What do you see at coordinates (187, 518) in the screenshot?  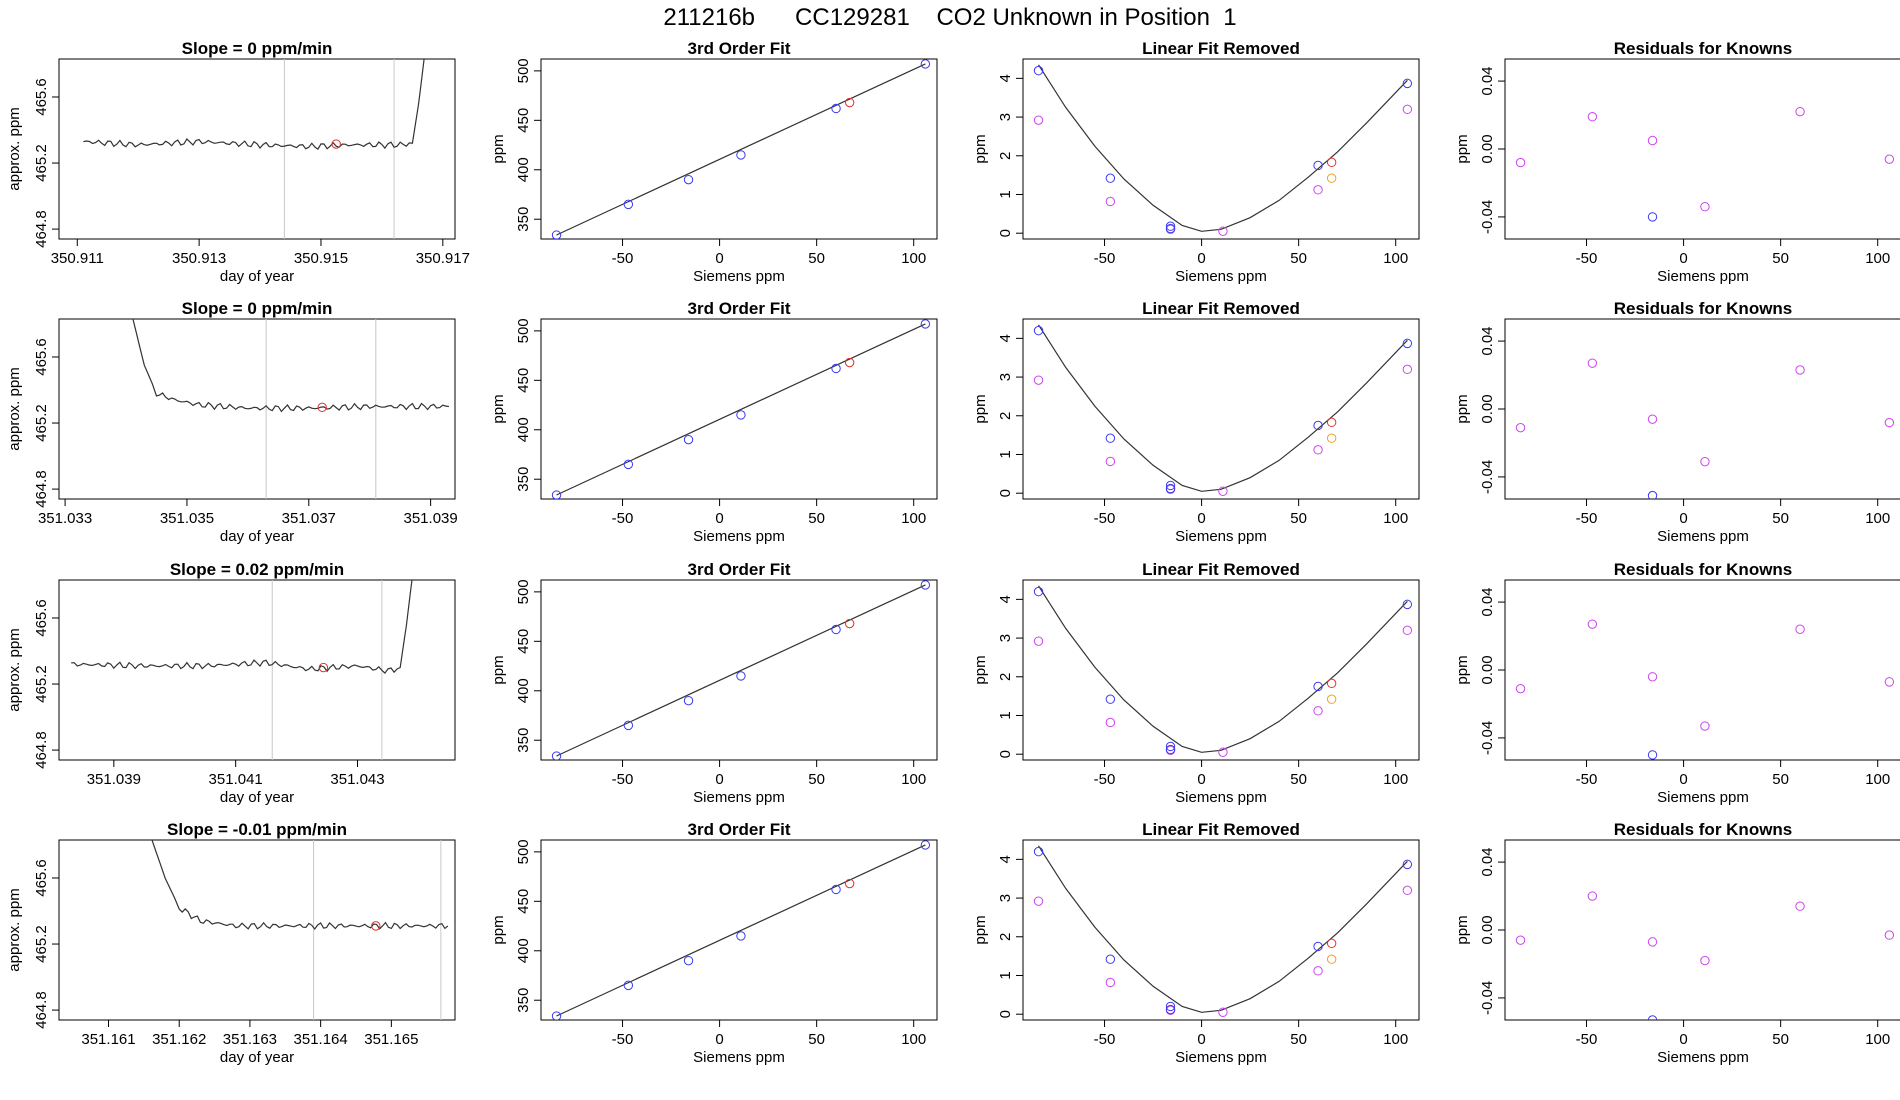 I see `x-tick-label: 351.035` at bounding box center [187, 518].